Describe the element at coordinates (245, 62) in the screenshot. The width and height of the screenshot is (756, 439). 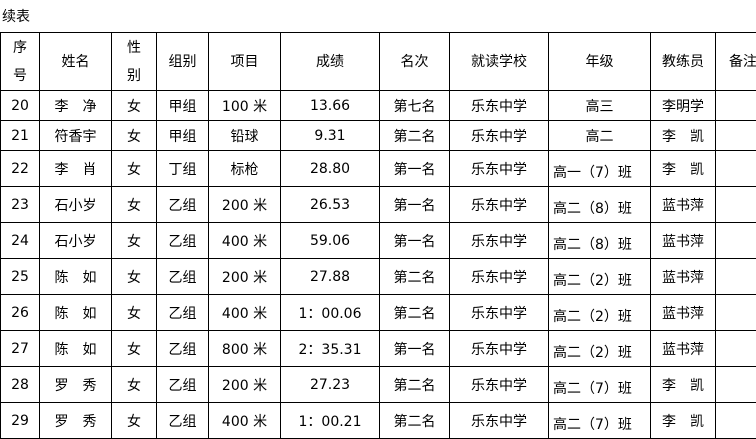
I see `header-event: 项目` at that location.